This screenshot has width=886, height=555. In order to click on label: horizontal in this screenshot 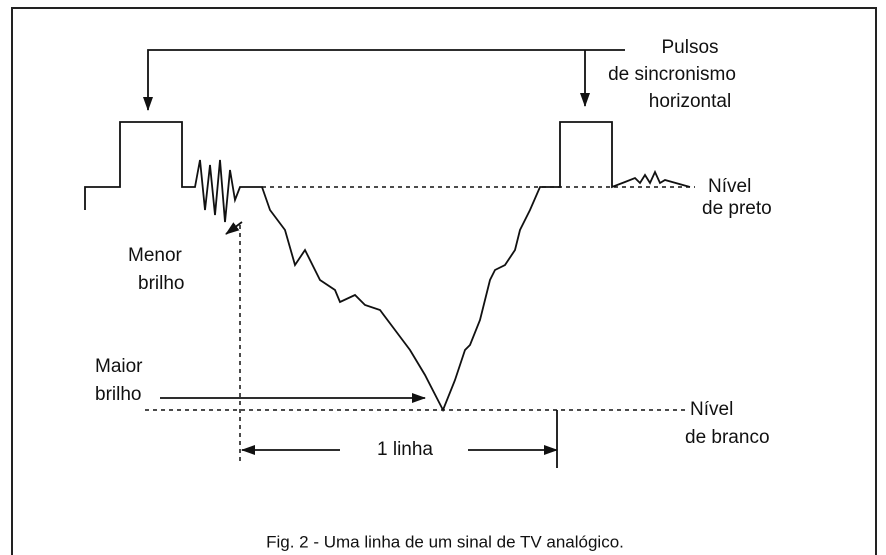, I will do `click(690, 101)`.